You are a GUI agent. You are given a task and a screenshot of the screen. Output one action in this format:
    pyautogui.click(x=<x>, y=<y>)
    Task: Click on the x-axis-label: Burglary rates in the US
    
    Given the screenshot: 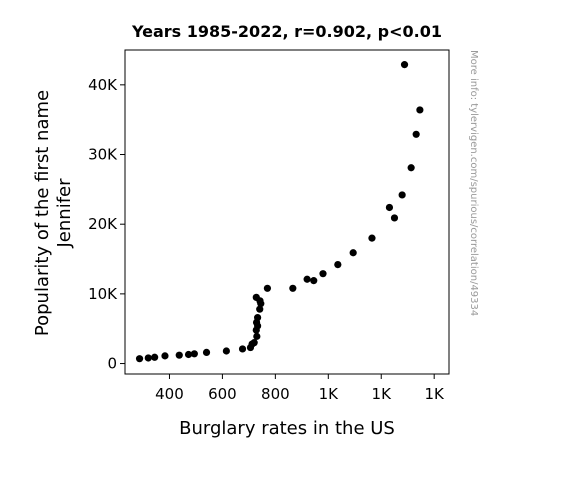 What is the action you would take?
    pyautogui.click(x=287, y=428)
    